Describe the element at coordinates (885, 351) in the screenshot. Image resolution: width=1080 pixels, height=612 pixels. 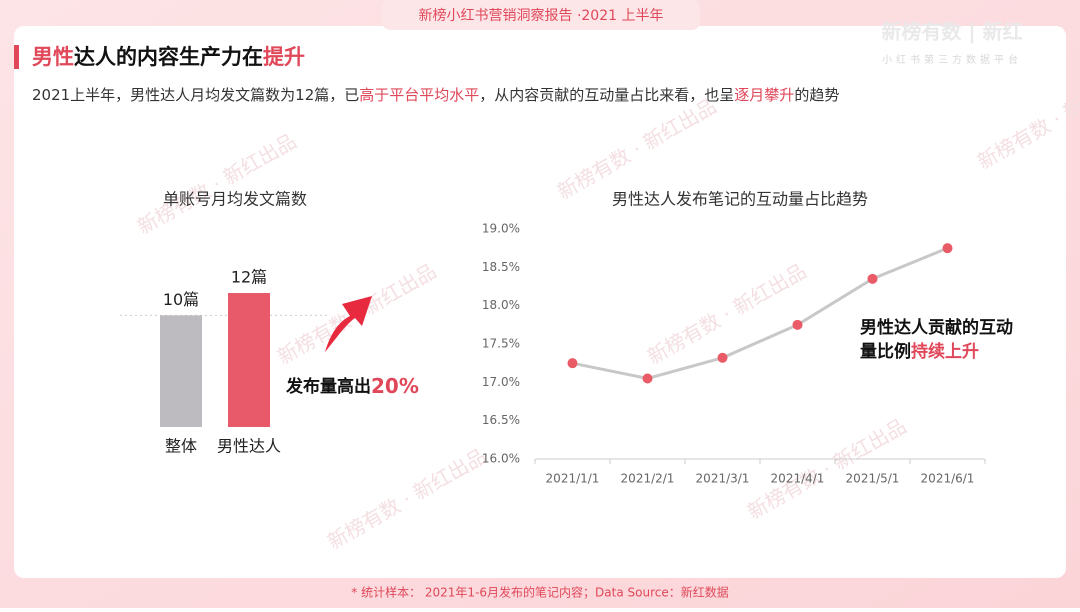
I see `annotation-part: 量比例` at that location.